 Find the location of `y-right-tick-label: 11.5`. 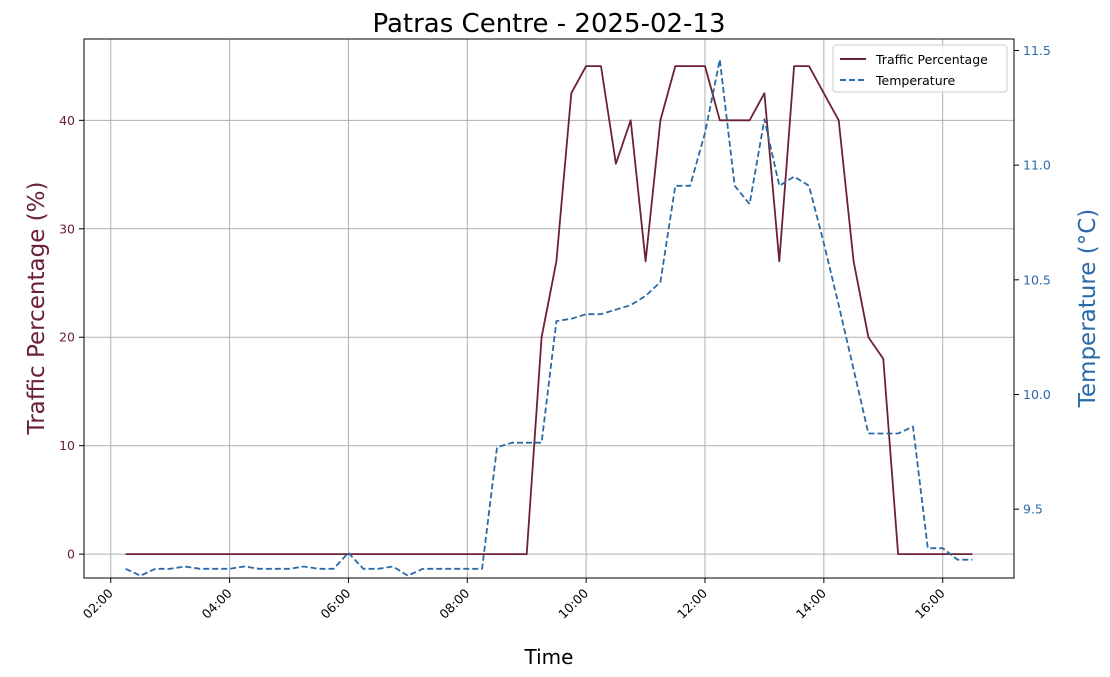

y-right-tick-label: 11.5 is located at coordinates (1037, 50).